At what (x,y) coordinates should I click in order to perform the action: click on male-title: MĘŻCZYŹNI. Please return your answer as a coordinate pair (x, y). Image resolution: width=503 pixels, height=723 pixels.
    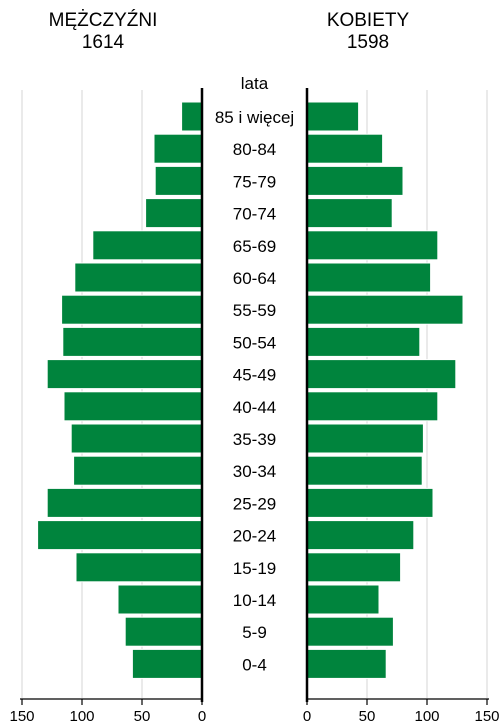
    Looking at the image, I should click on (103, 20).